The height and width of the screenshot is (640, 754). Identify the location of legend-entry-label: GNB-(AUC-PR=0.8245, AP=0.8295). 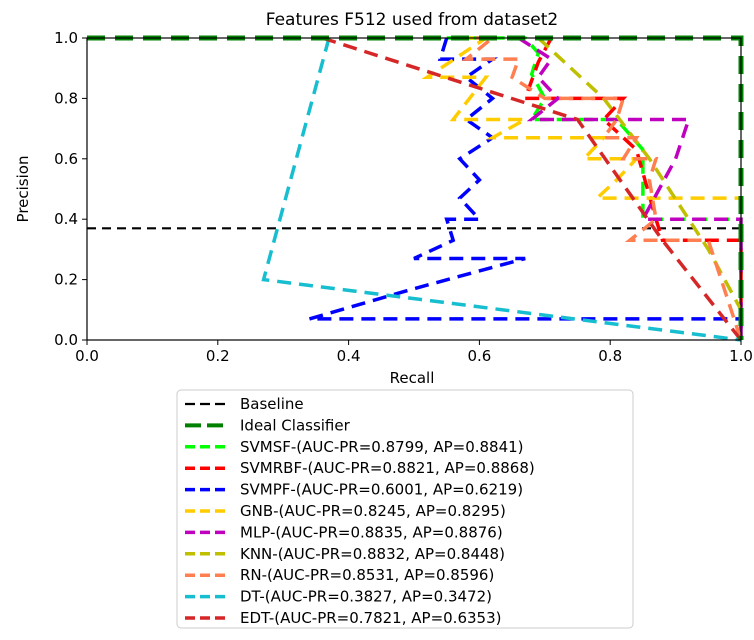
(373, 511).